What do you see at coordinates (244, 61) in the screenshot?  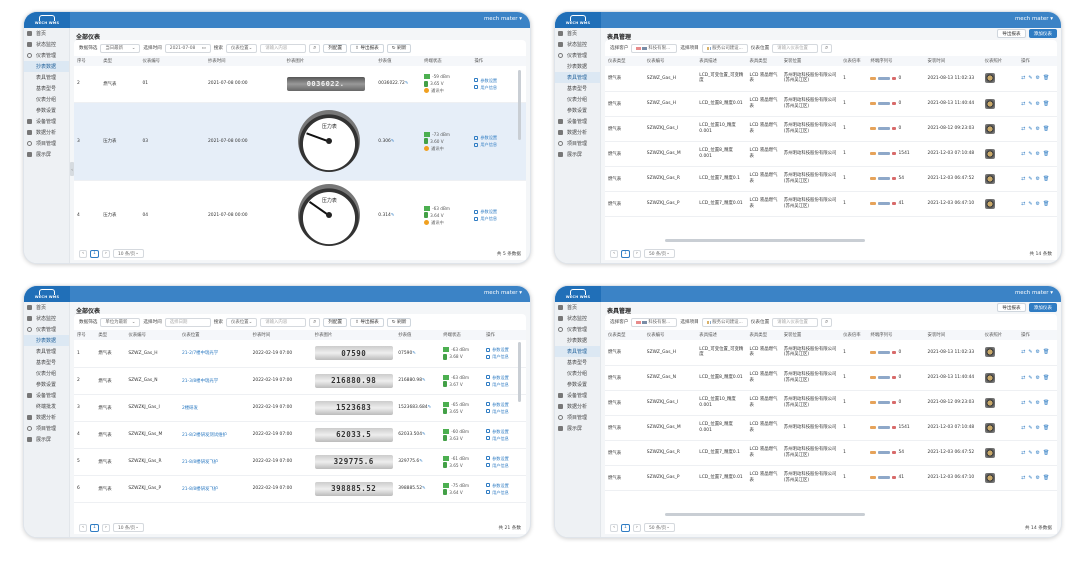 I see `col-header: 抄表时间` at bounding box center [244, 61].